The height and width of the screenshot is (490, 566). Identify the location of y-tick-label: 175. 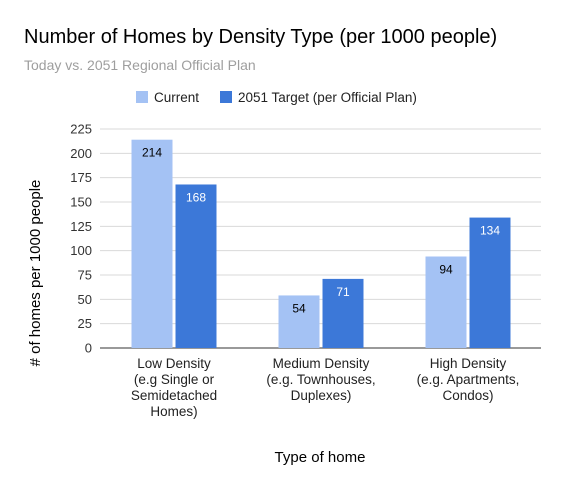
(81, 177).